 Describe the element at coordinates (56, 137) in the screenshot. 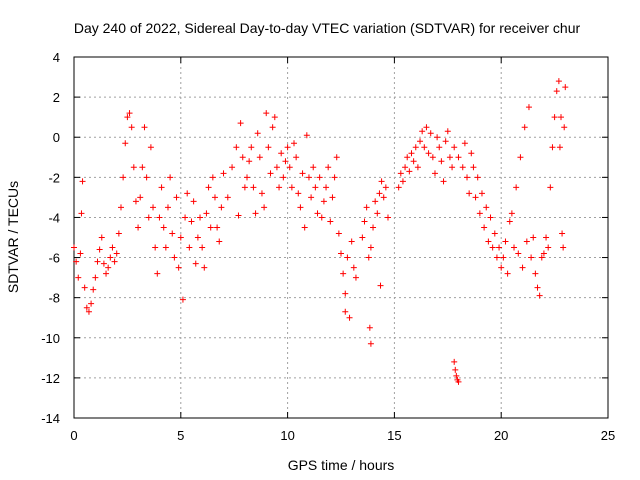

I see `y-tick-label: 0` at that location.